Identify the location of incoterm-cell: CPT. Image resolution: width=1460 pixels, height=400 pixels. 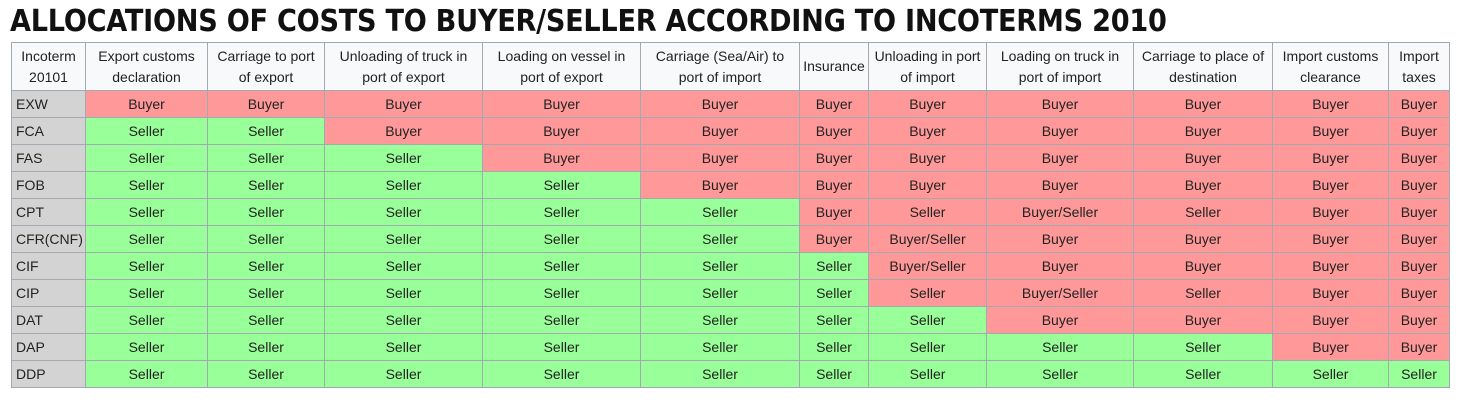
(48, 212).